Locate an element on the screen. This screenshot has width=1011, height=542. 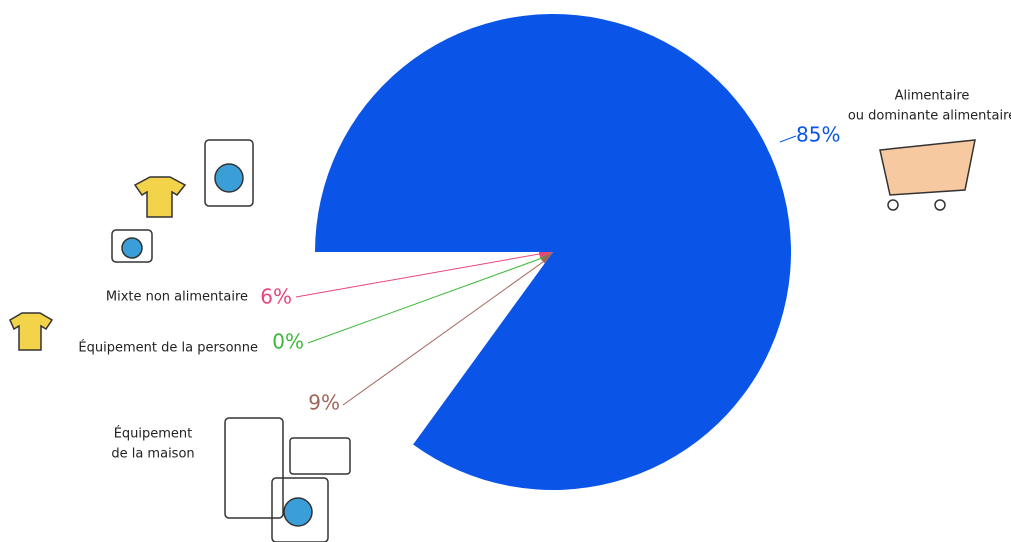
category-label: Mixte non alimentaire is located at coordinates (177, 297).